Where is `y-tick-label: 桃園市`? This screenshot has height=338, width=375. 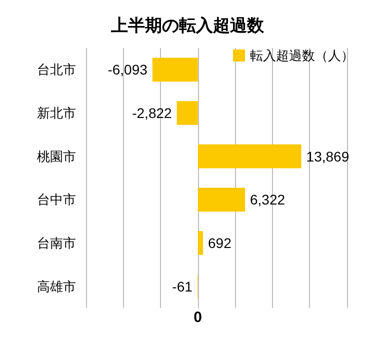
y-tick-label: 桃園市 is located at coordinates (56, 156).